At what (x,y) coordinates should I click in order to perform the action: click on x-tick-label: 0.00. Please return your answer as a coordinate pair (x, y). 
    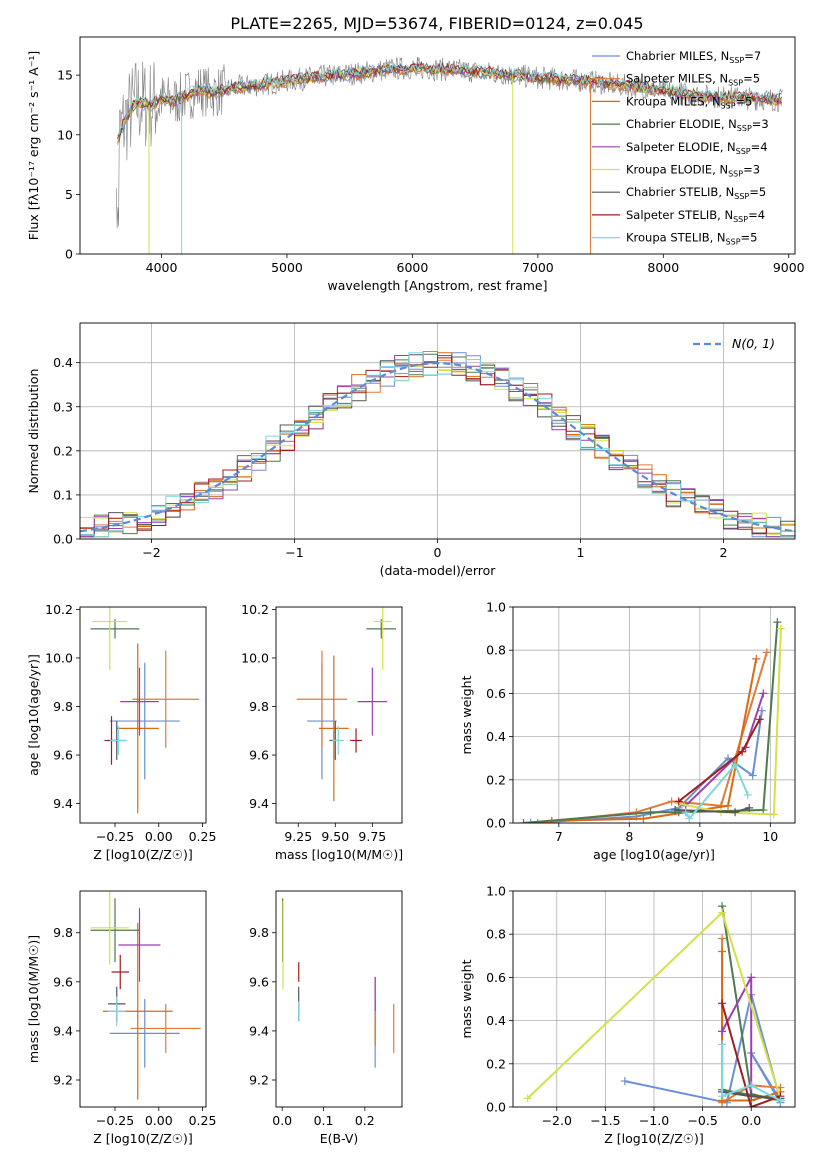
    Looking at the image, I should click on (159, 836).